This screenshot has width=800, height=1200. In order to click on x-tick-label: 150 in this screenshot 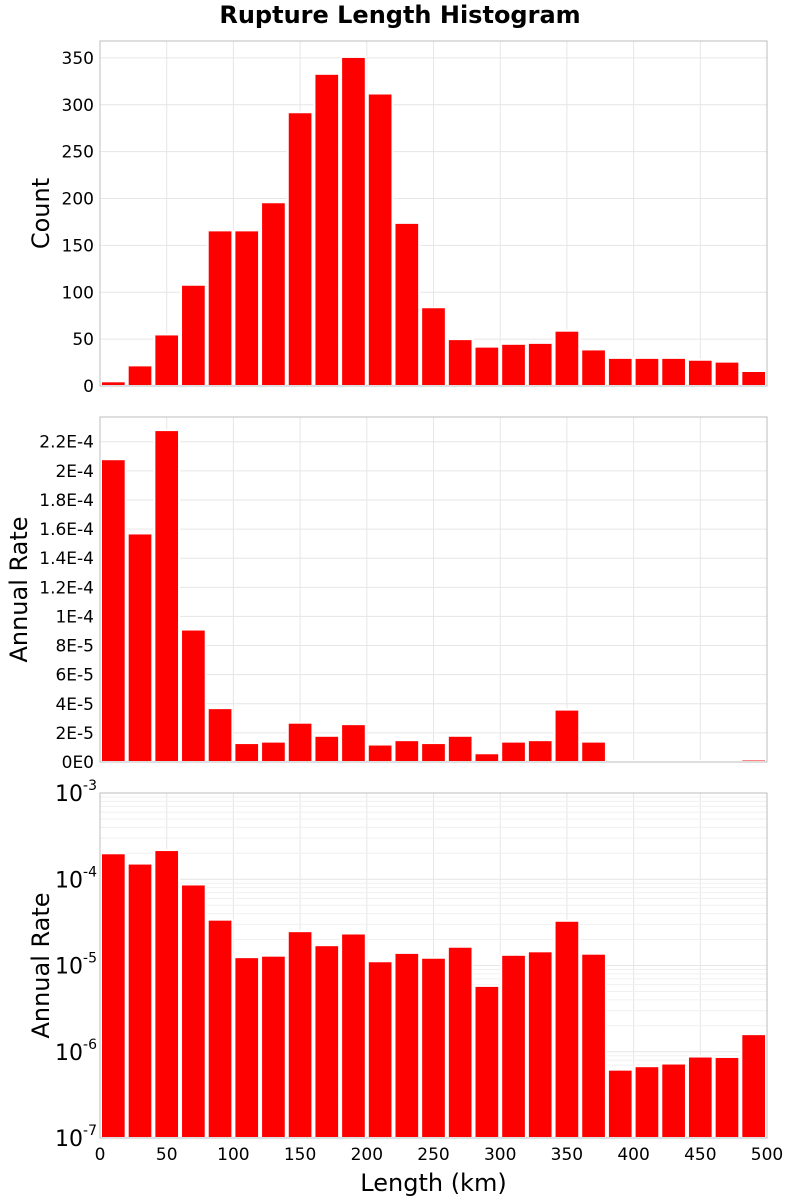, I will do `click(300, 1155)`.